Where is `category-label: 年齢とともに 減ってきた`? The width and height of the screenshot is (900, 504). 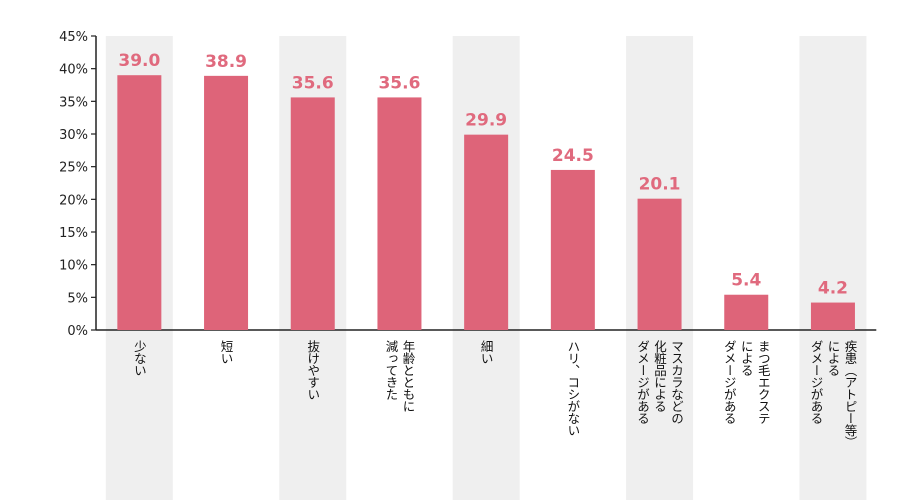 category-label: 年齢とともに 減ってきた is located at coordinates (398, 376).